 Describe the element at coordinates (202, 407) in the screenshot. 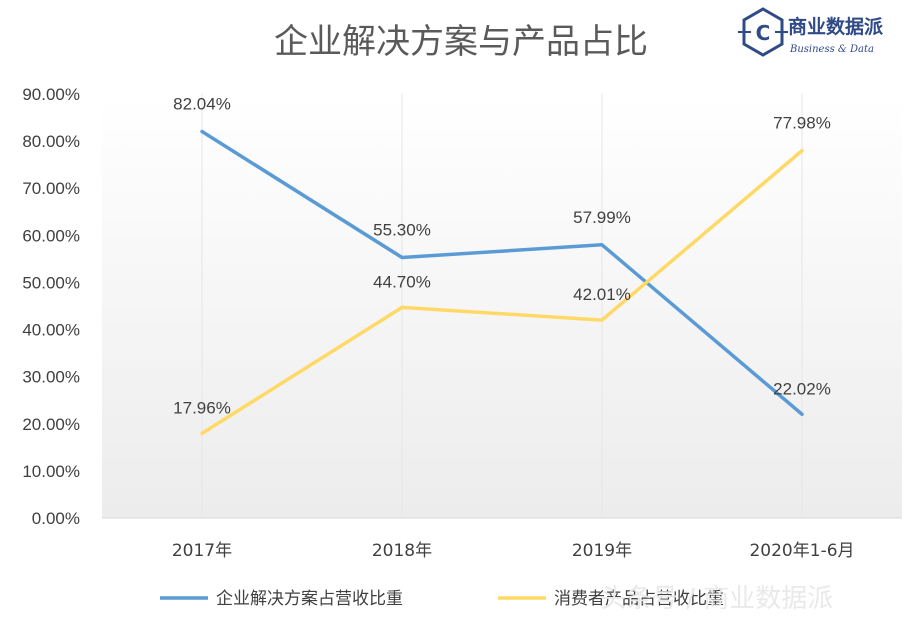

I see `data-label: 17.96%` at that location.